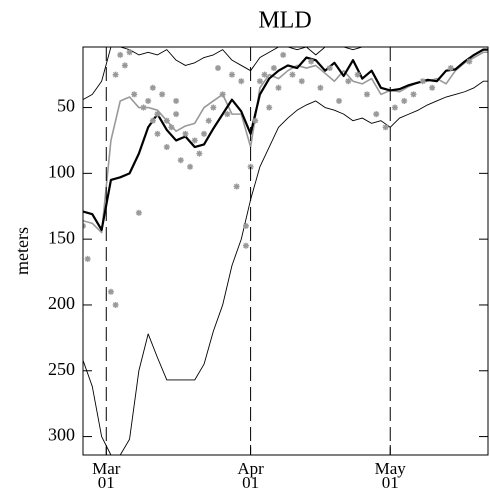 This screenshot has width=490, height=498. What do you see at coordinates (61, 435) in the screenshot?
I see `y-tick-label: 300` at bounding box center [61, 435].